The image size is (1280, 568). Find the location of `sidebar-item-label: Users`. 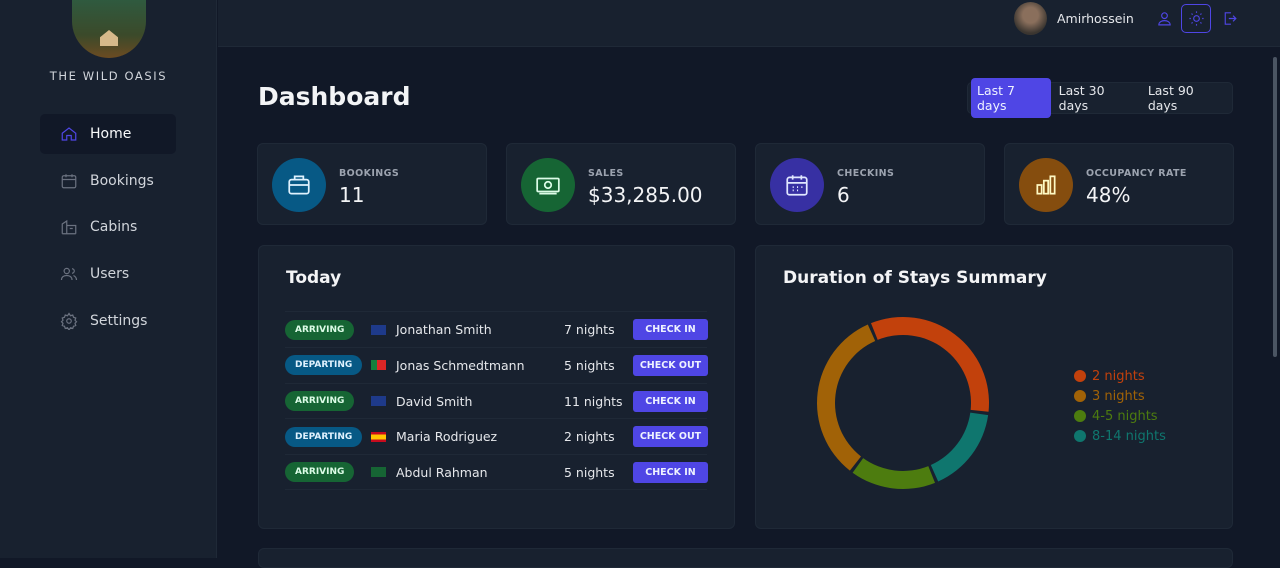

sidebar-item-label: Users is located at coordinates (110, 274).